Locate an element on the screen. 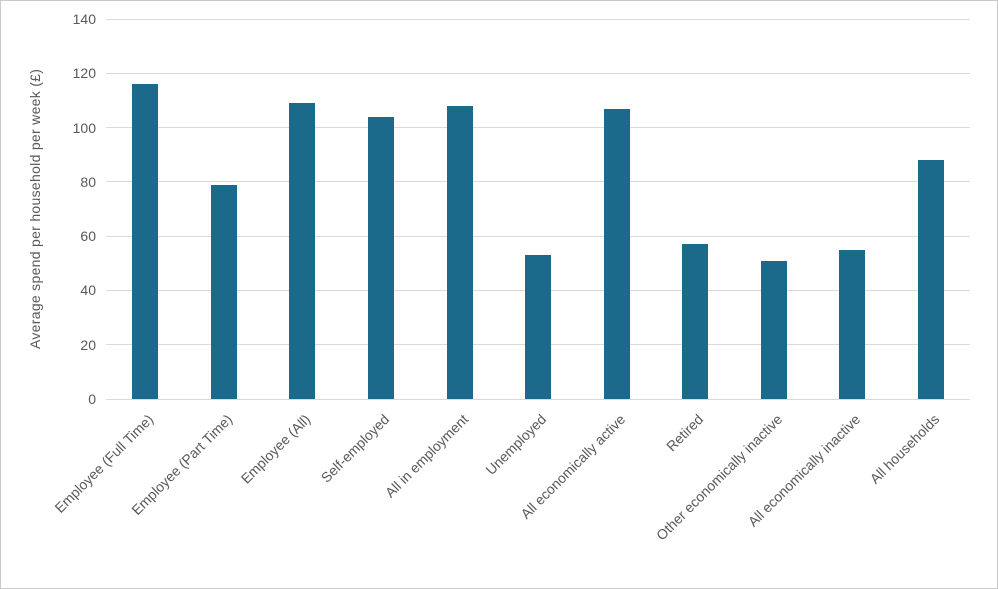  x-category-label: Other economically inactive is located at coordinates (718, 477).